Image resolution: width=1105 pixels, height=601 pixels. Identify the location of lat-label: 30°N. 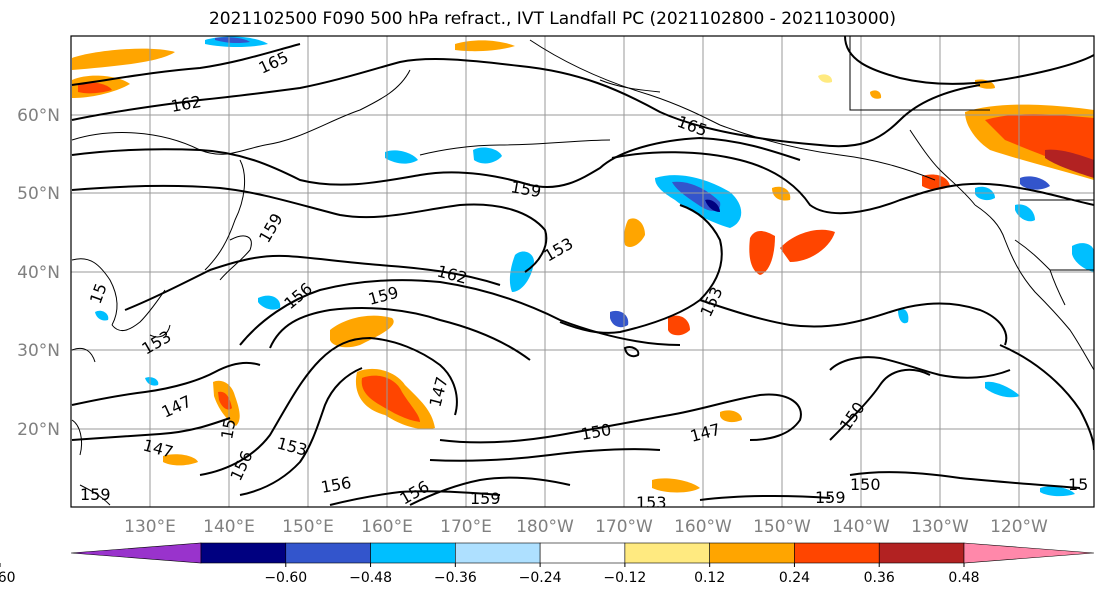
(38, 351).